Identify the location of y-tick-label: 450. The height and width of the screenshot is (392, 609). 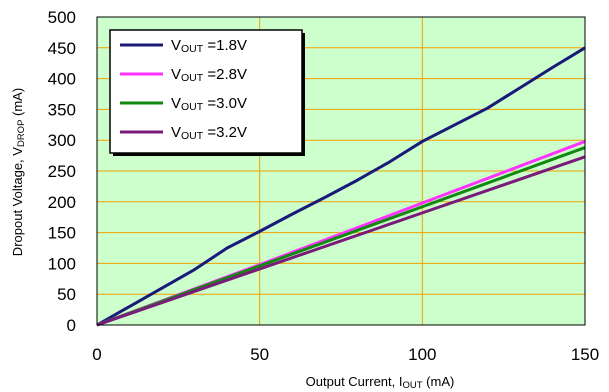
(62, 48).